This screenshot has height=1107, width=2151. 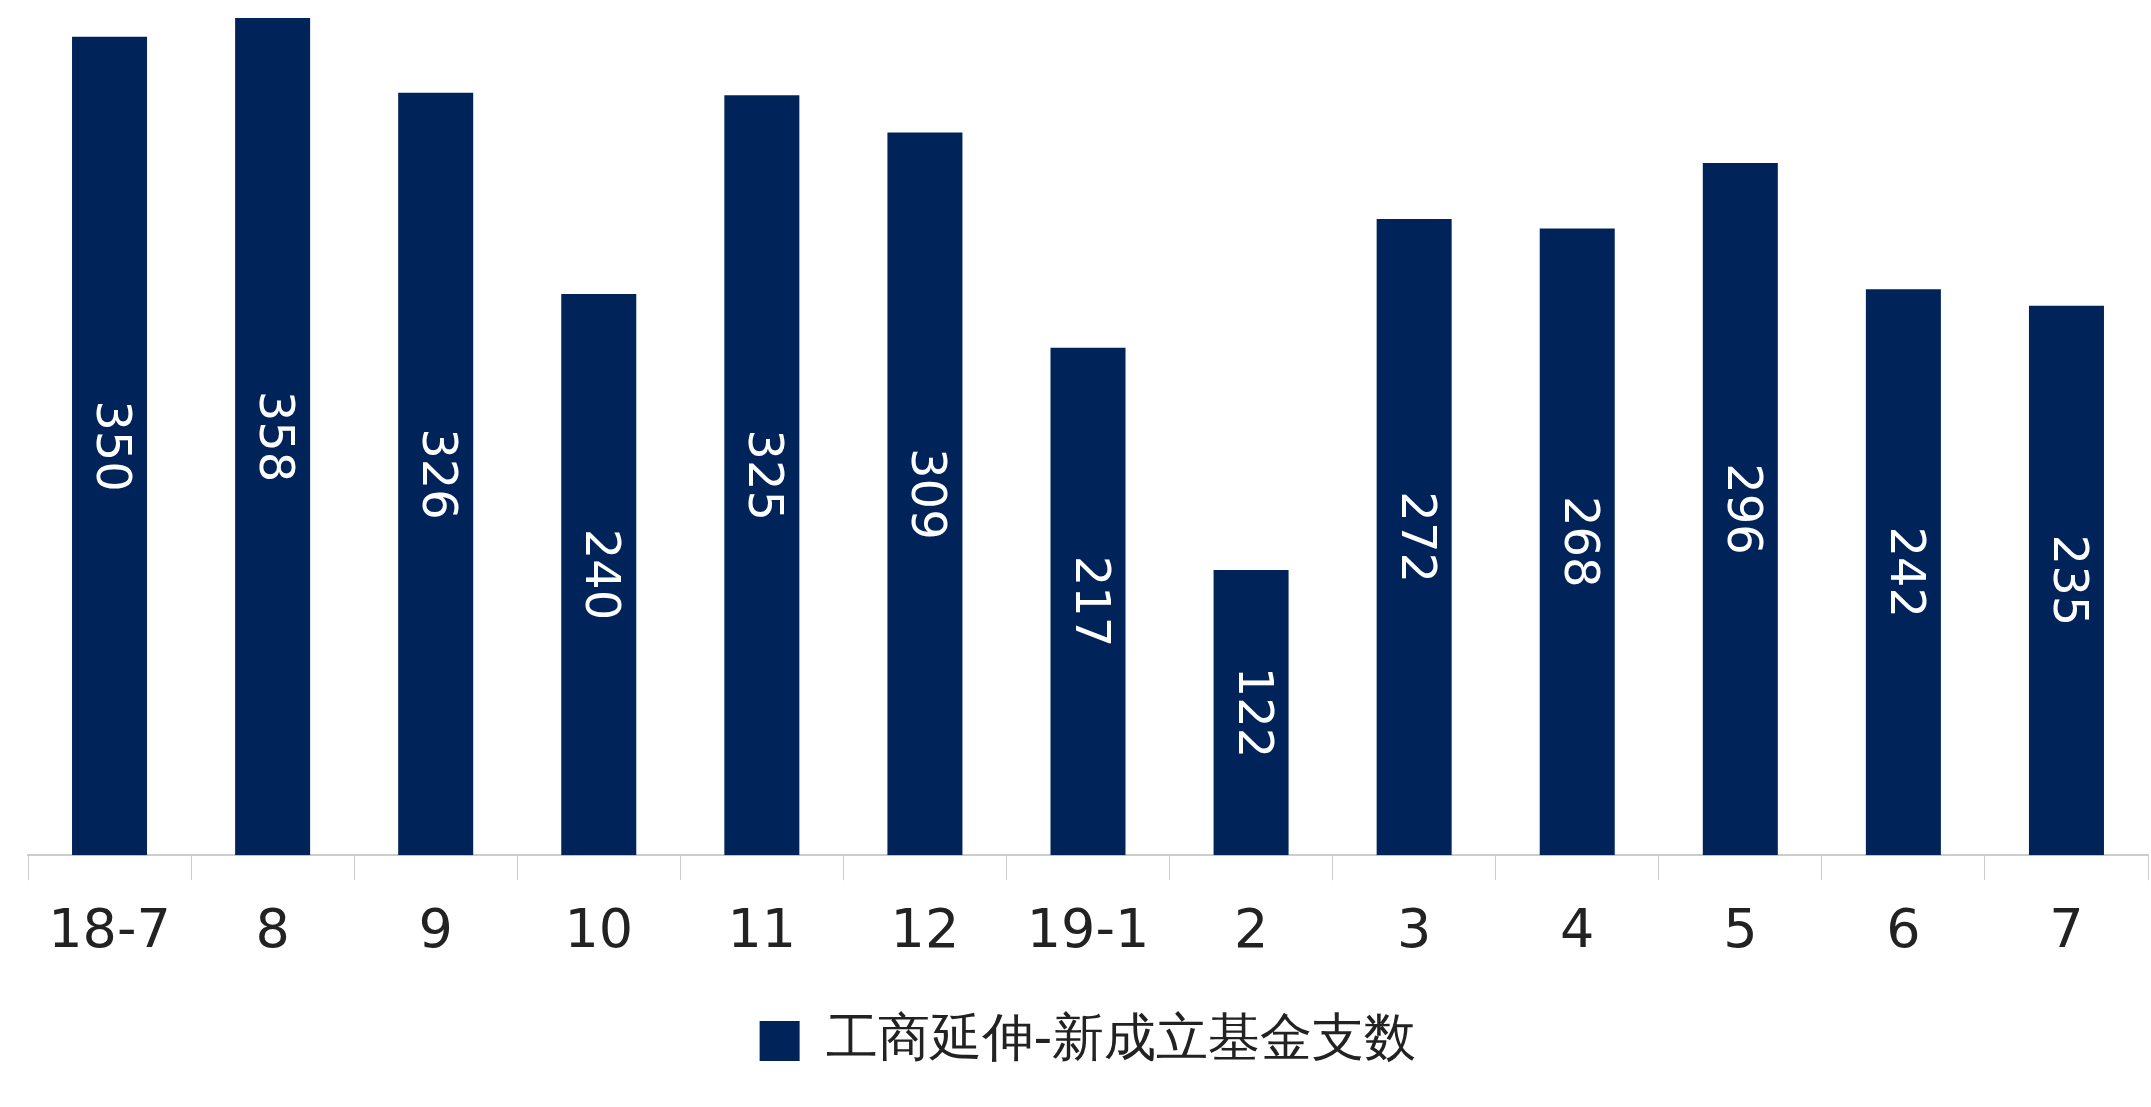 I want to click on data-label: 350, so click(x=114, y=446).